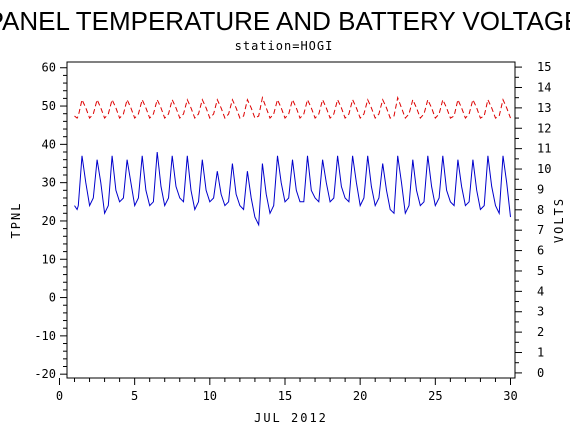  Describe the element at coordinates (285, 396) in the screenshot. I see `x-tick-label: 15` at that location.